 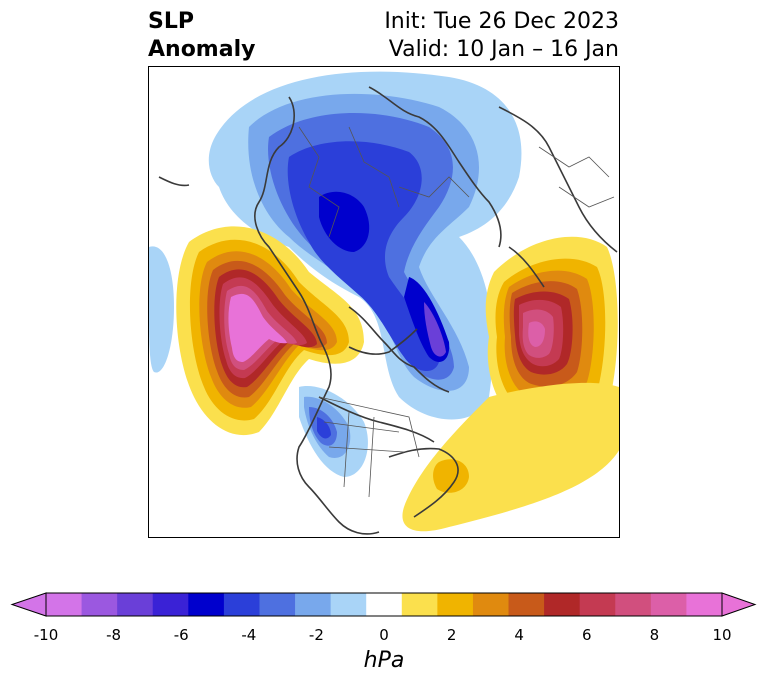 What do you see at coordinates (384, 660) in the screenshot?
I see `colorbar-unit-label: hPa` at bounding box center [384, 660].